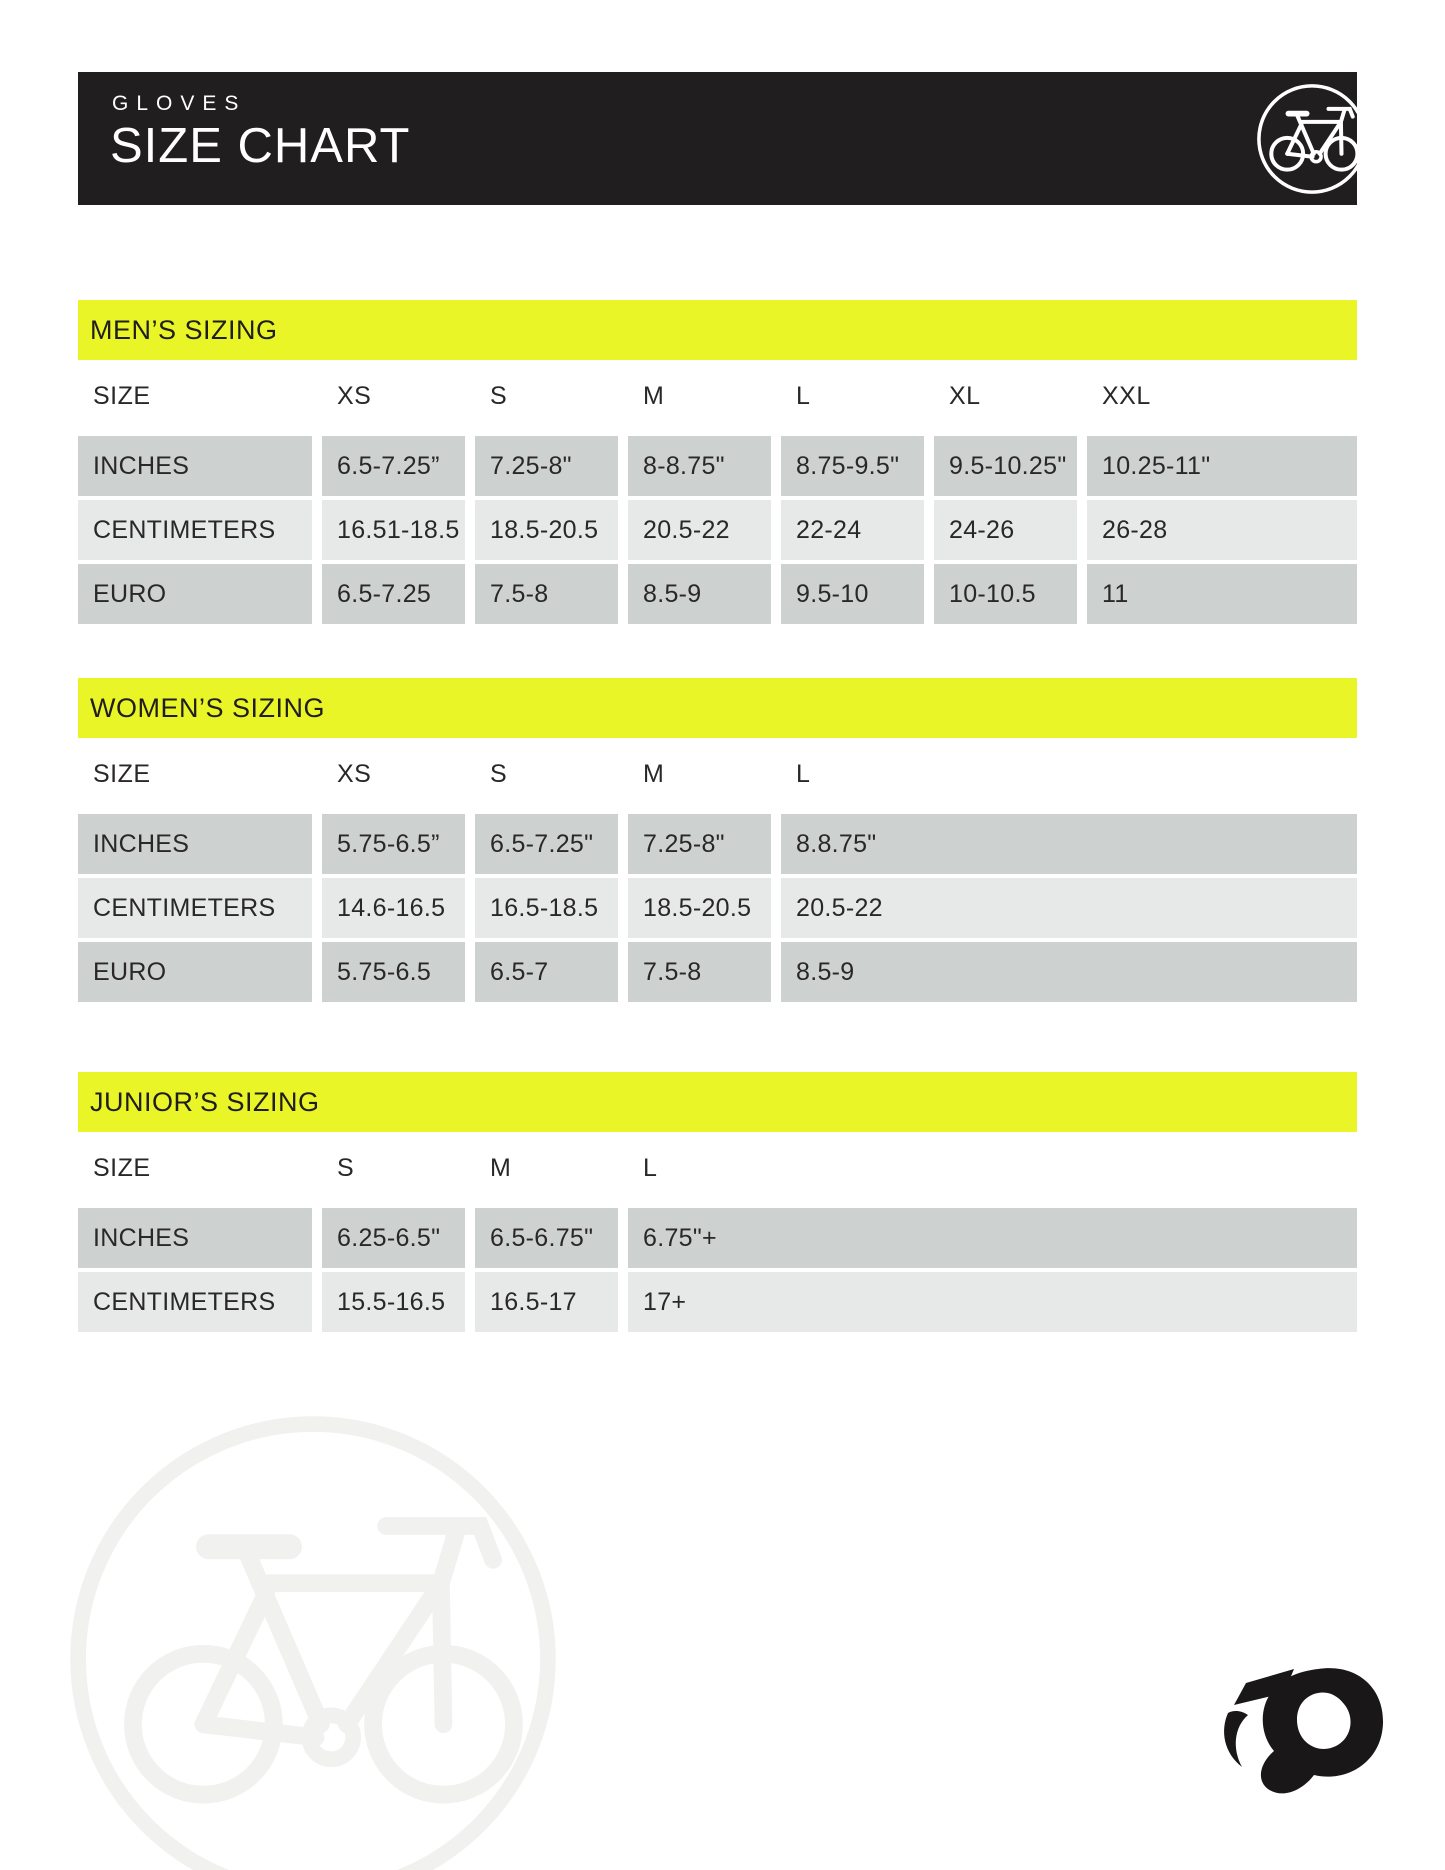  What do you see at coordinates (1069, 844) in the screenshot?
I see `womens-cell-inches-l: 8.8.75"` at bounding box center [1069, 844].